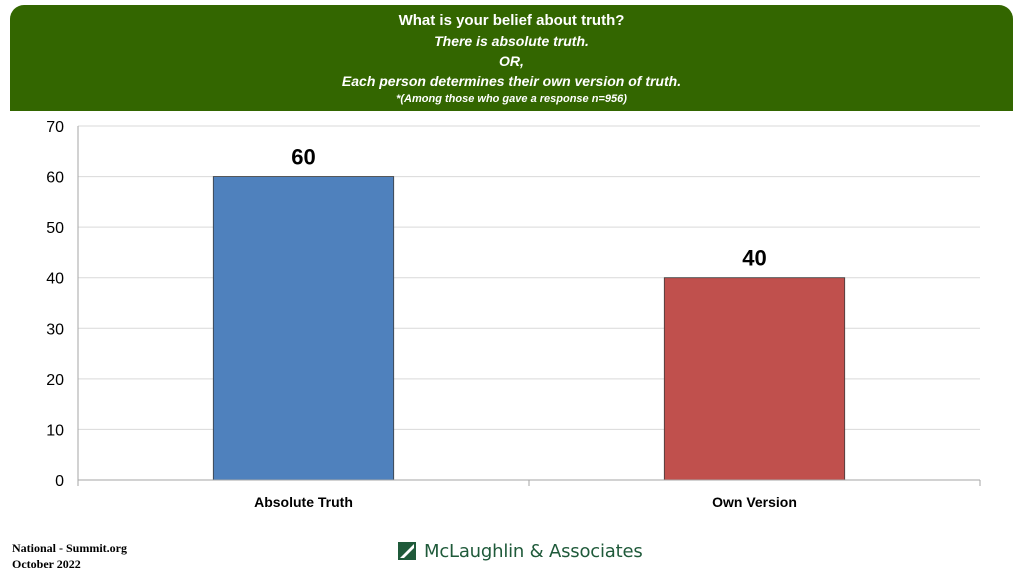 The width and height of the screenshot is (1024, 576). I want to click on footer-date: October 2022, so click(46, 564).